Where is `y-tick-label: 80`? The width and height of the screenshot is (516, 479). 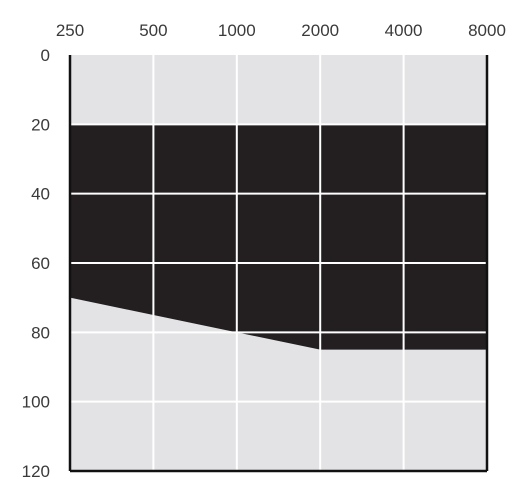 y-tick-label: 80 is located at coordinates (40, 332).